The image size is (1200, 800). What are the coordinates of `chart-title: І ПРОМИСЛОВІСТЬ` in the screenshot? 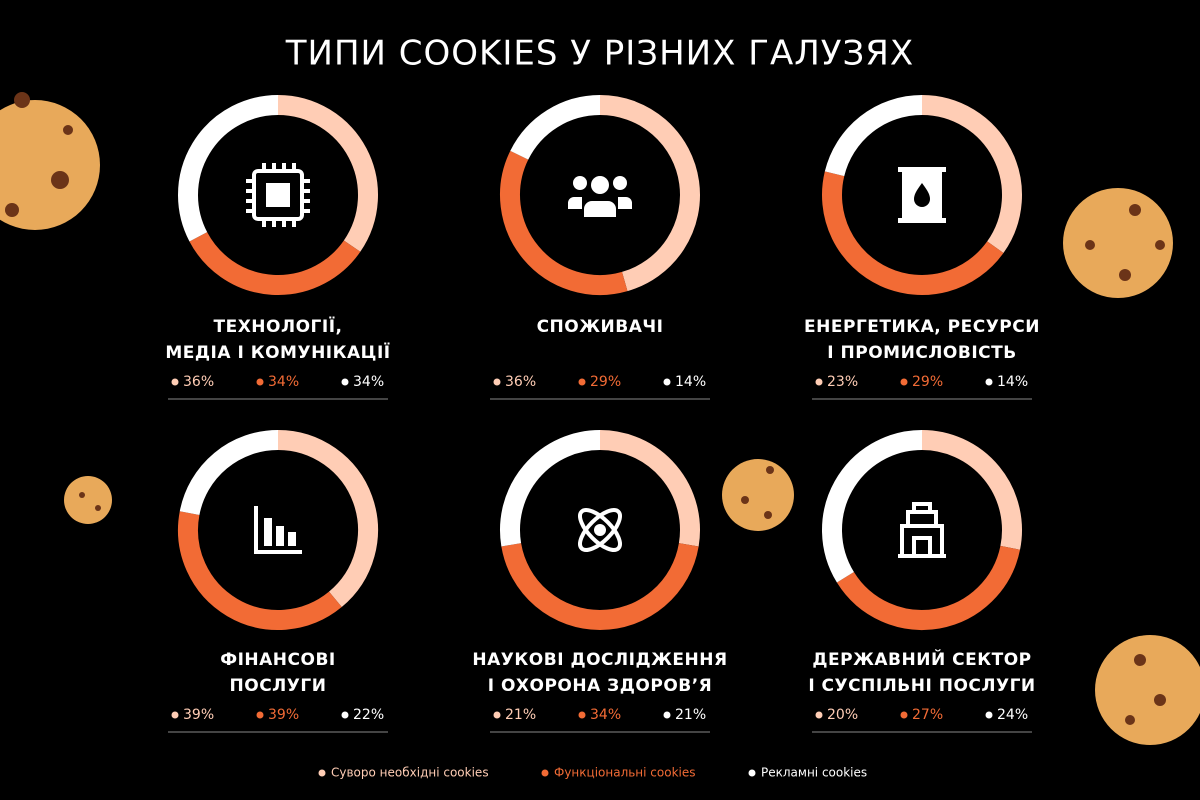 It's located at (921, 353).